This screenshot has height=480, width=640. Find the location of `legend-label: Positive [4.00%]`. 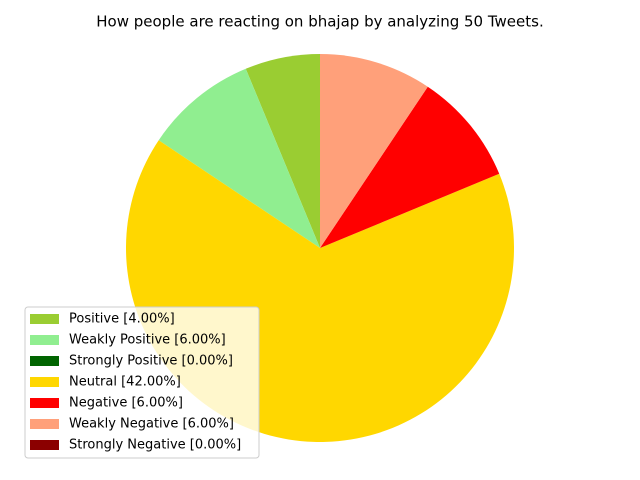

legend-label: Positive [4.00%] is located at coordinates (122, 319).